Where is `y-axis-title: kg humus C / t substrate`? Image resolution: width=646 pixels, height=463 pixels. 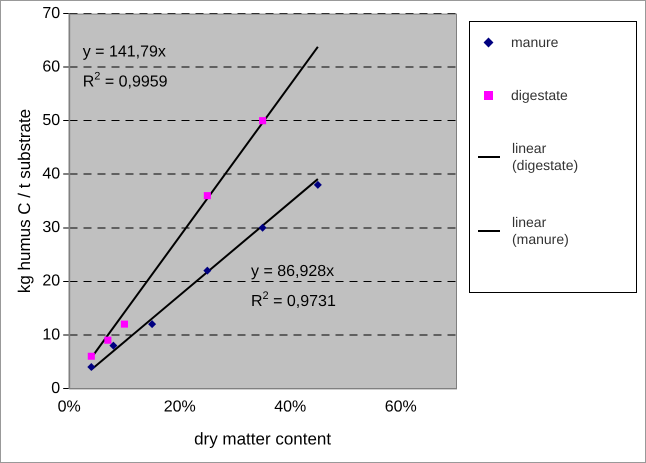
y-axis-title: kg humus C / t substrate is located at coordinates (24, 201).